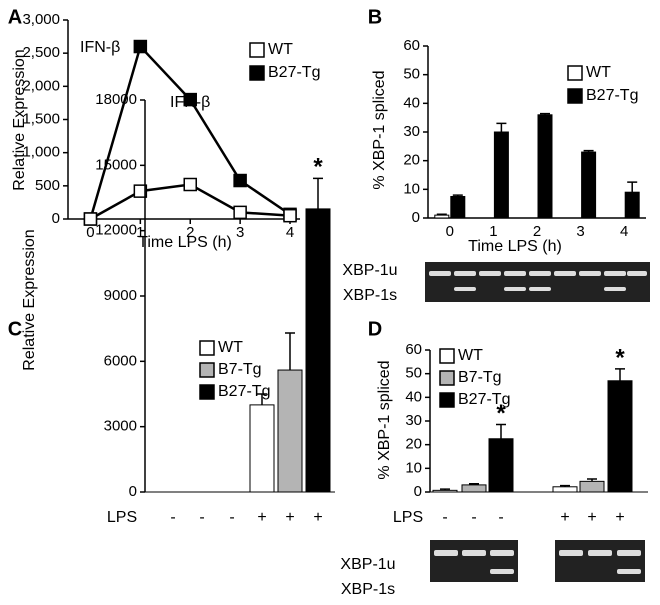  Describe the element at coordinates (120, 360) in the screenshot. I see `y-tick-label: 6000` at that location.